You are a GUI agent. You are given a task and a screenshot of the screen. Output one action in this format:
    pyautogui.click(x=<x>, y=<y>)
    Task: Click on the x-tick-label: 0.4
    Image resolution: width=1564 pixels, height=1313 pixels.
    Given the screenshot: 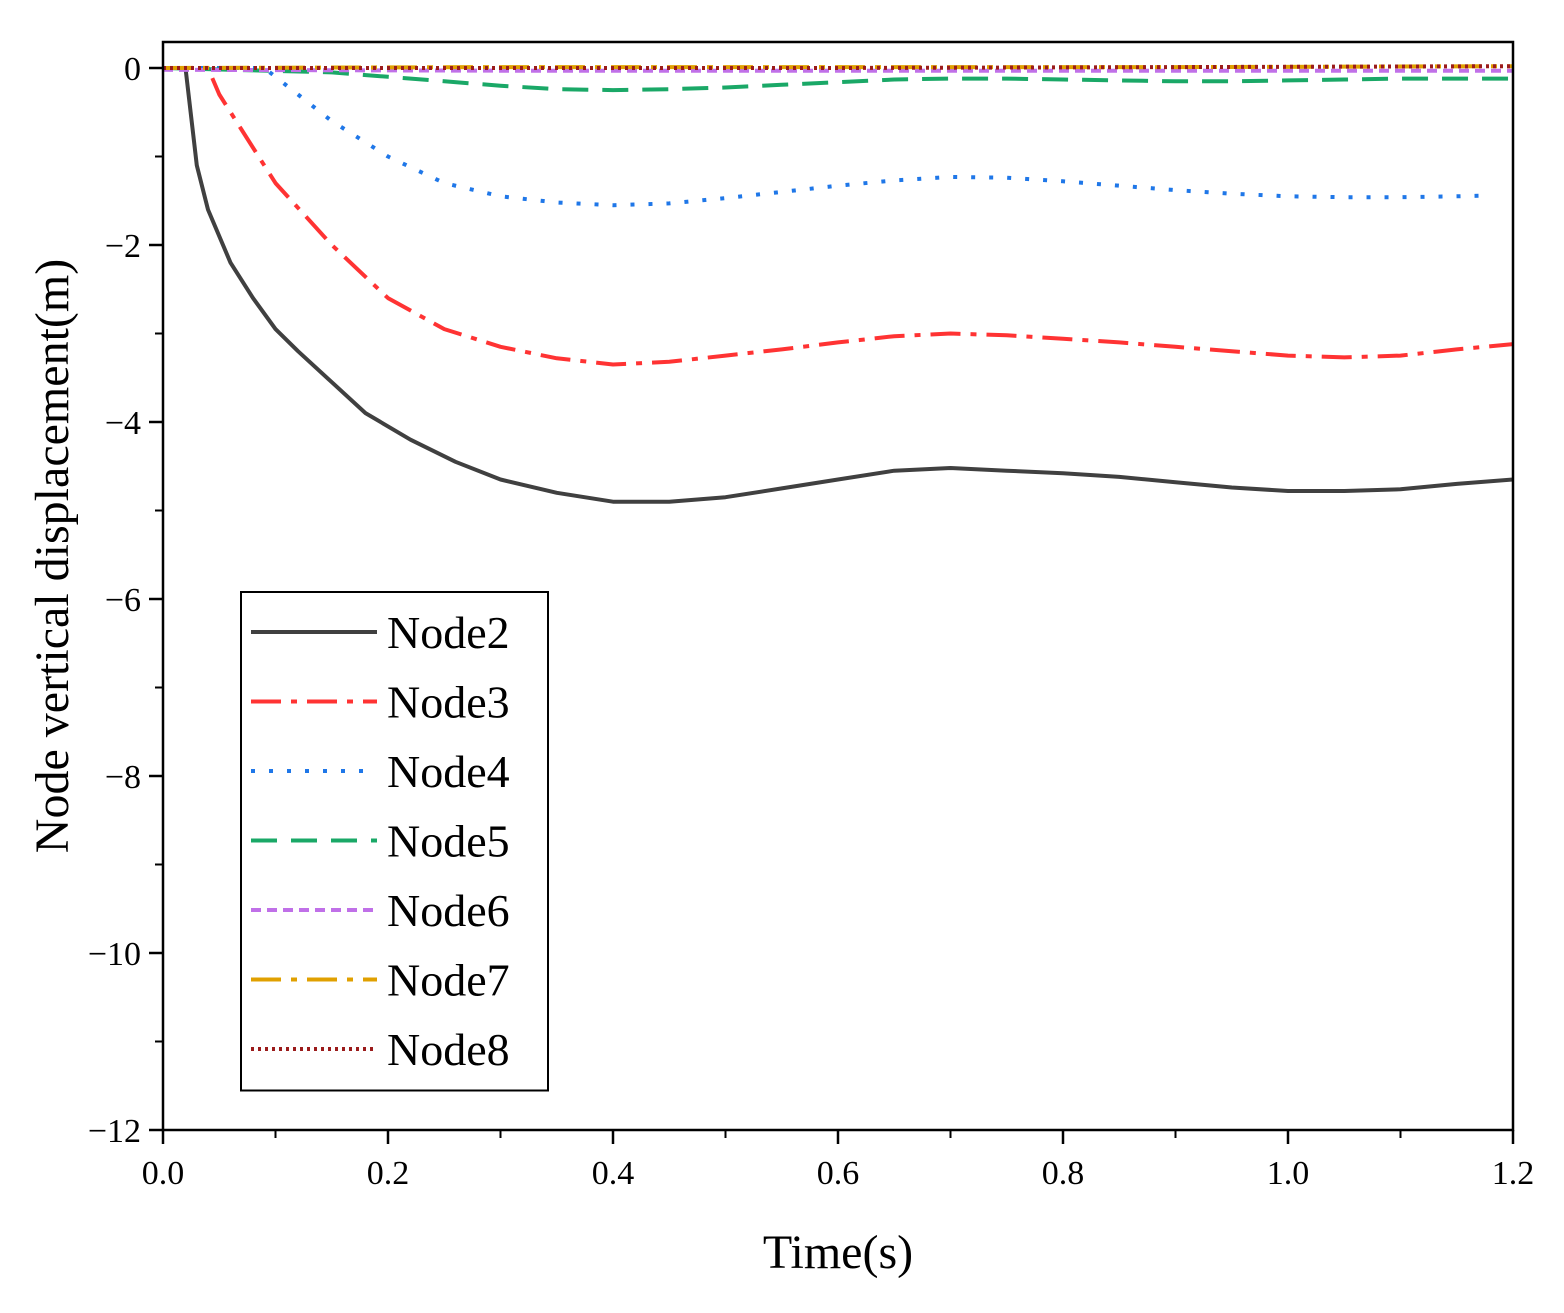 What is the action you would take?
    pyautogui.click(x=613, y=1173)
    